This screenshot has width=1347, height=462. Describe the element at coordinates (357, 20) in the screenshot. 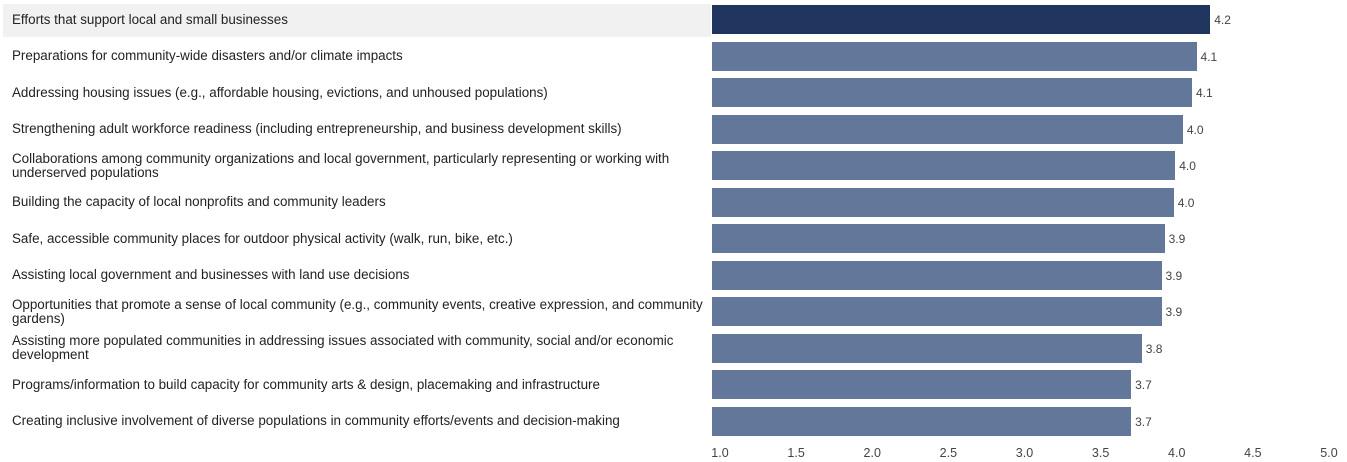

I see `highlight-row-background` at that location.